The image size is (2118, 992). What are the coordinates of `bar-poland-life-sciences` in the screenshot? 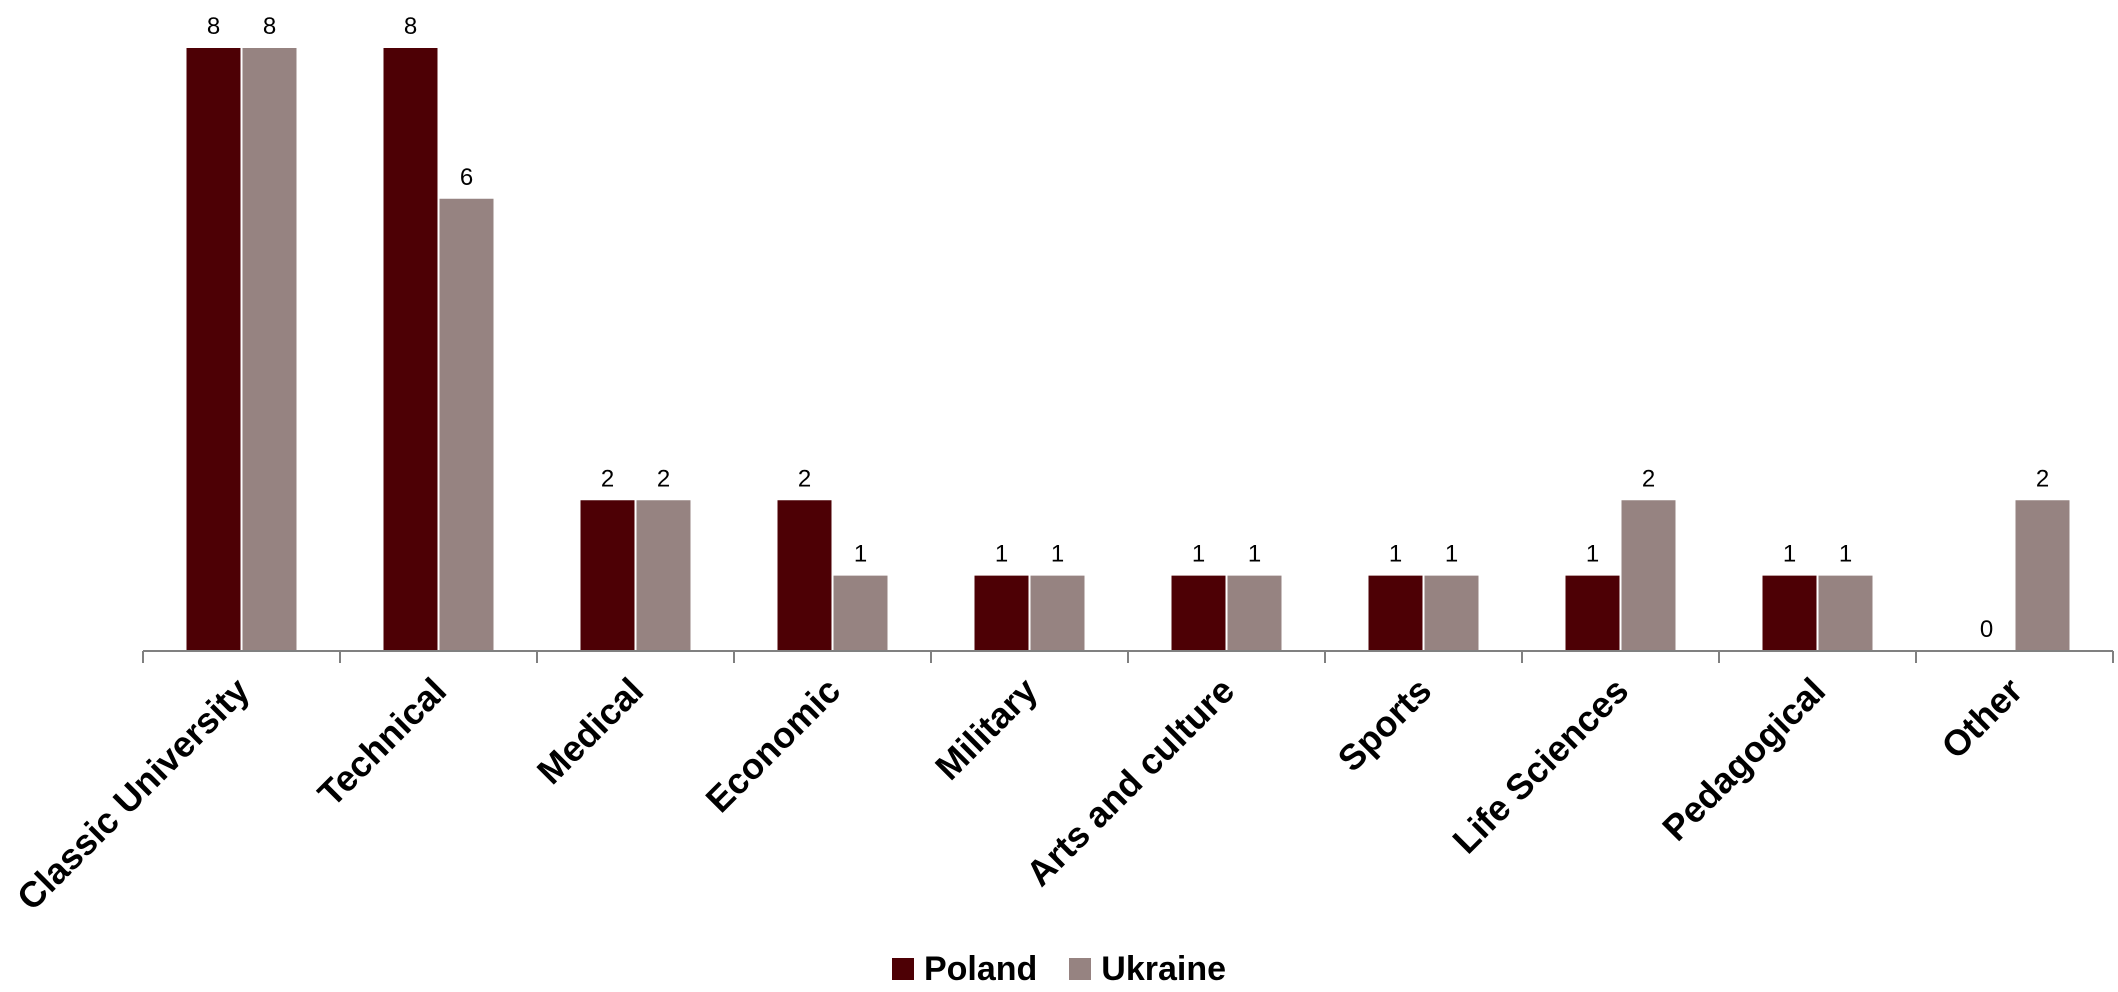 It's located at (1592, 613).